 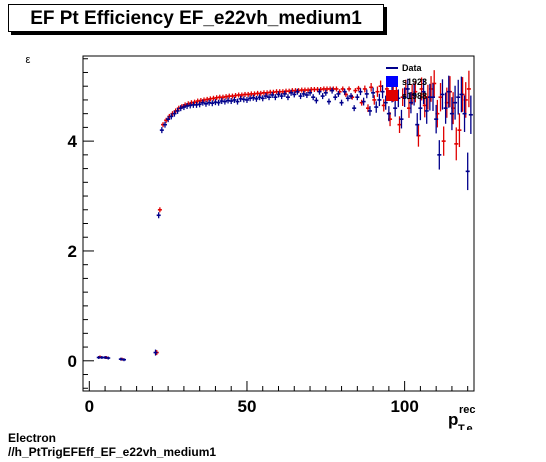 I want to click on chart-title: EF Pt Efficiency EF_e22vh_medium1, so click(x=196, y=18).